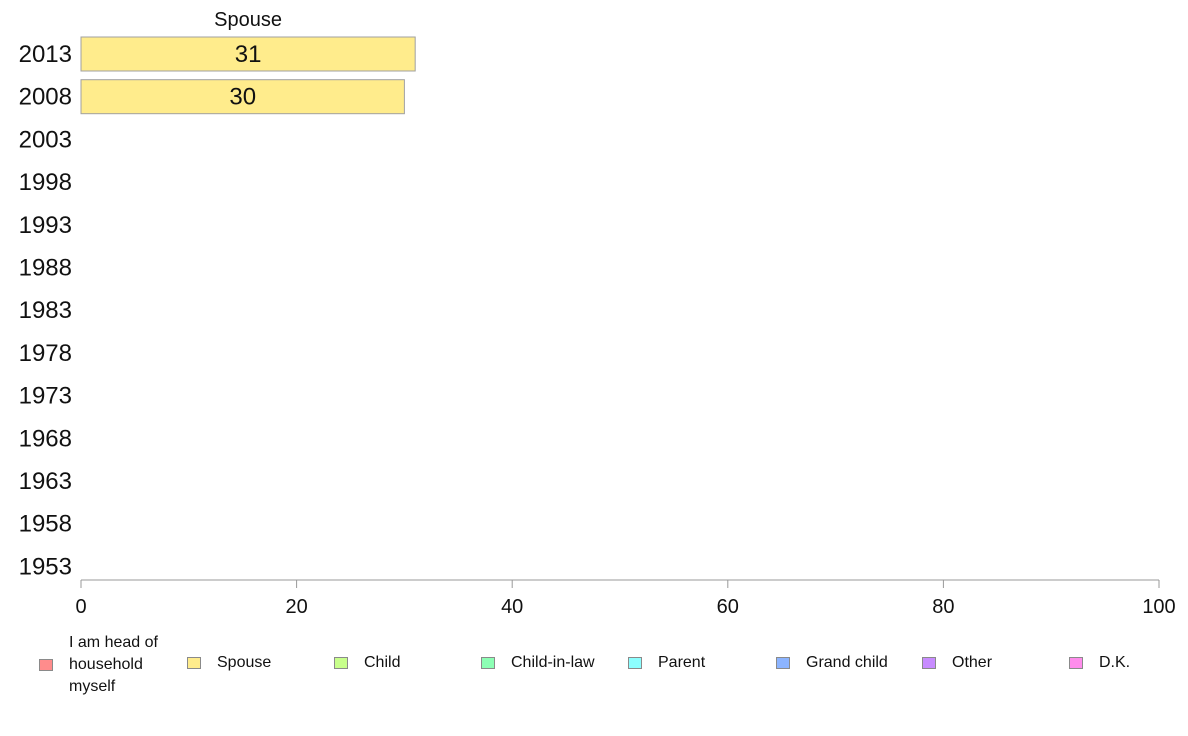  What do you see at coordinates (45, 566) in the screenshot?
I see `category-label: 1953` at bounding box center [45, 566].